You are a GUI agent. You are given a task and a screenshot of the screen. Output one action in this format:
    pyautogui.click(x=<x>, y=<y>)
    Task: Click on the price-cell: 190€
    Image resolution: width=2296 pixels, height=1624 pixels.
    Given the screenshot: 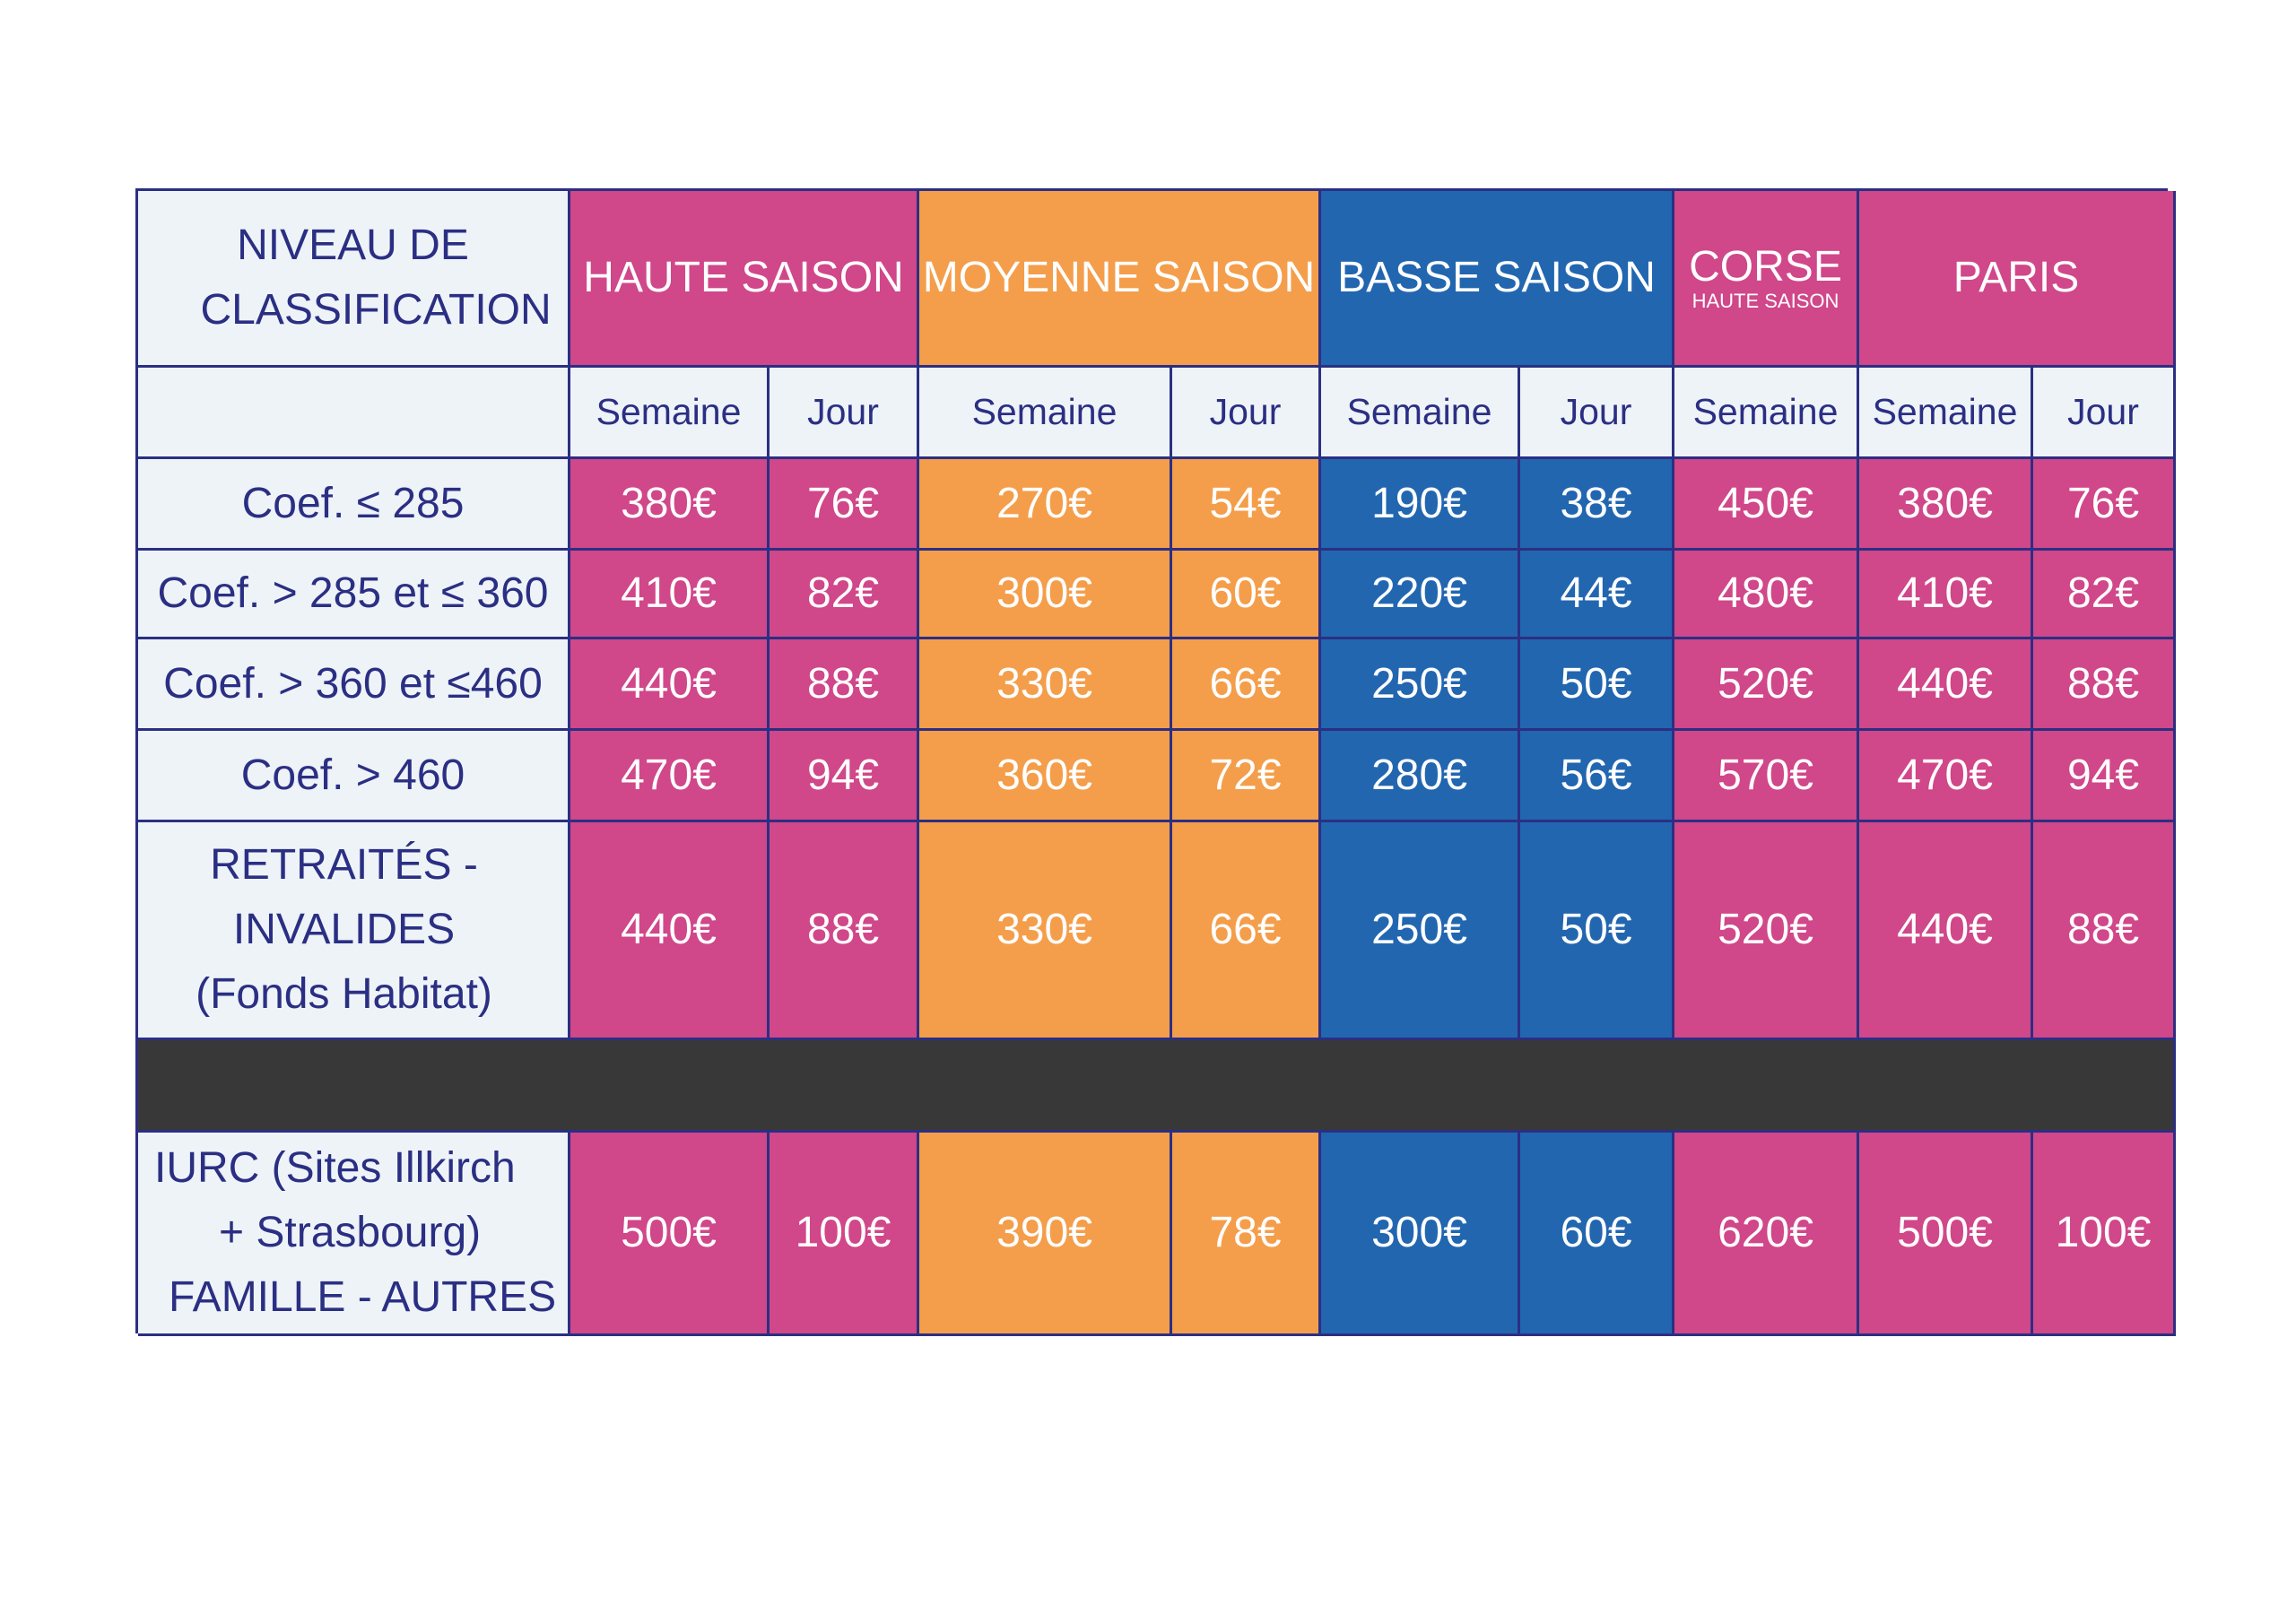 What is the action you would take?
    pyautogui.click(x=1420, y=505)
    